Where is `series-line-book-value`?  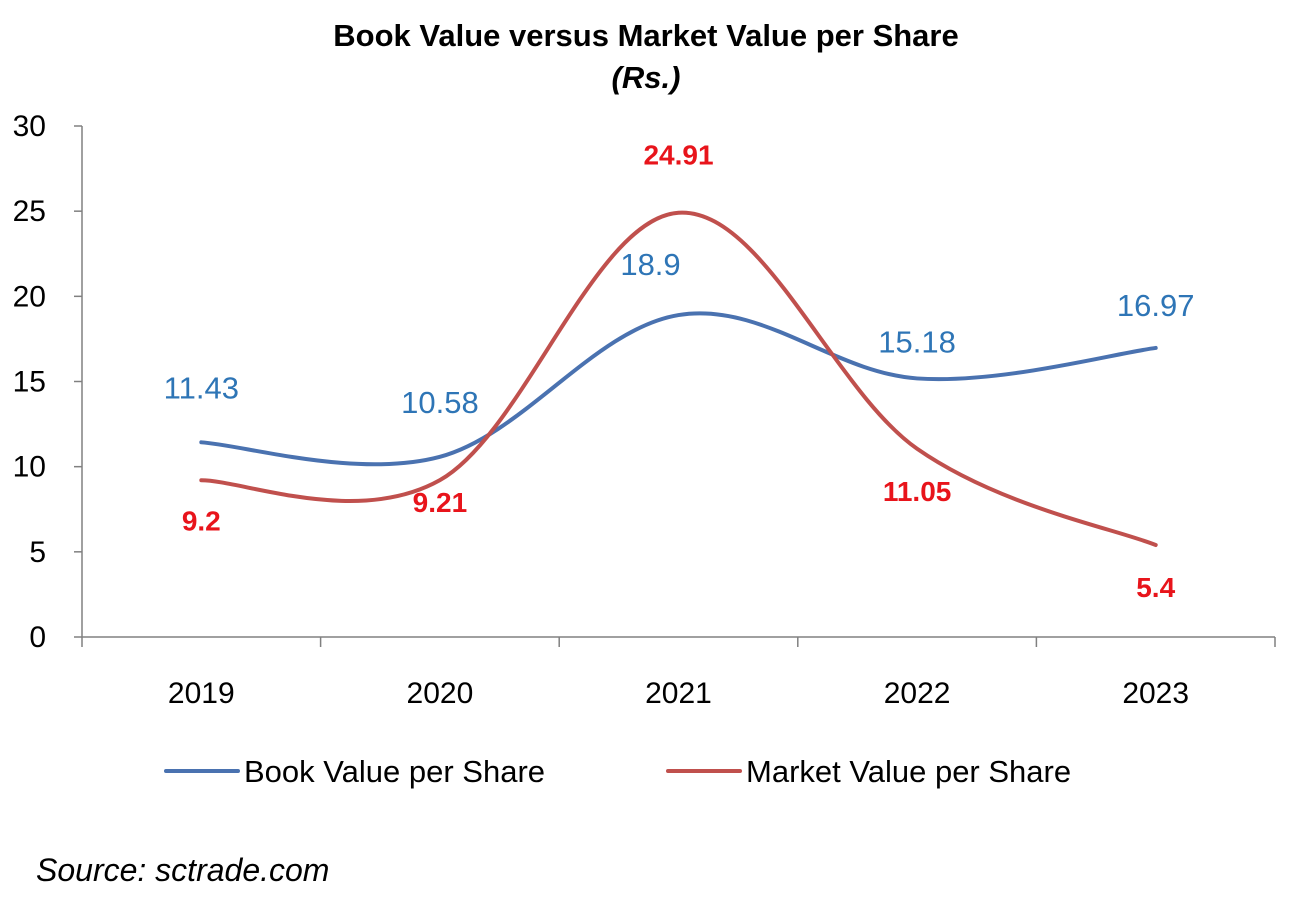
series-line-book-value is located at coordinates (678, 389).